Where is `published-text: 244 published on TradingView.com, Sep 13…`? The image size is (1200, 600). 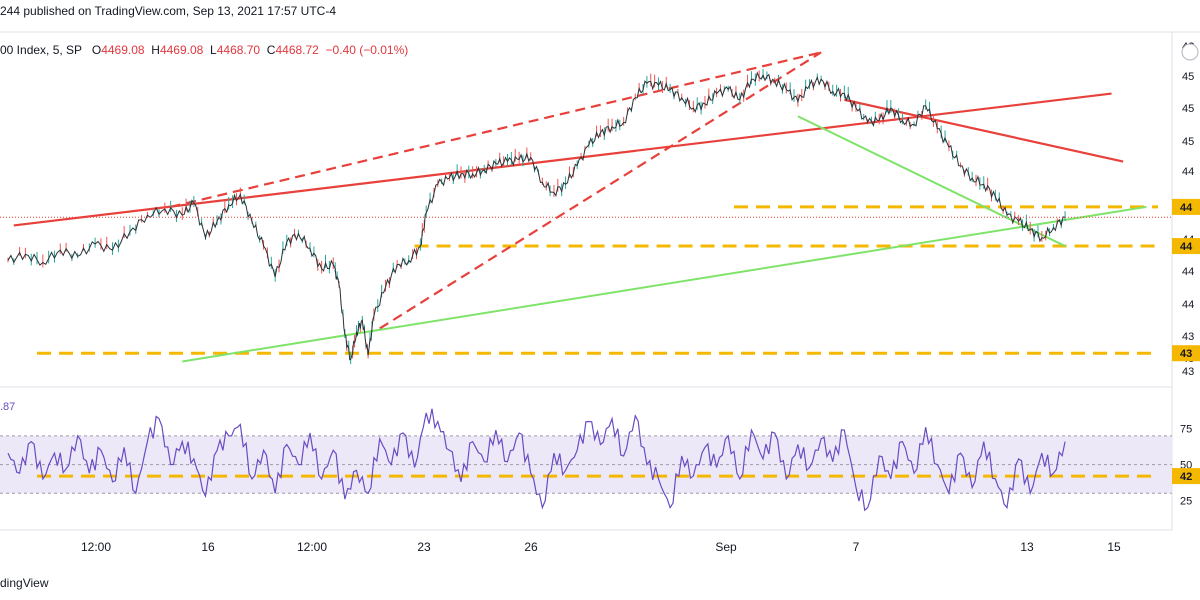 published-text: 244 published on TradingView.com, Sep 13… is located at coordinates (168, 11).